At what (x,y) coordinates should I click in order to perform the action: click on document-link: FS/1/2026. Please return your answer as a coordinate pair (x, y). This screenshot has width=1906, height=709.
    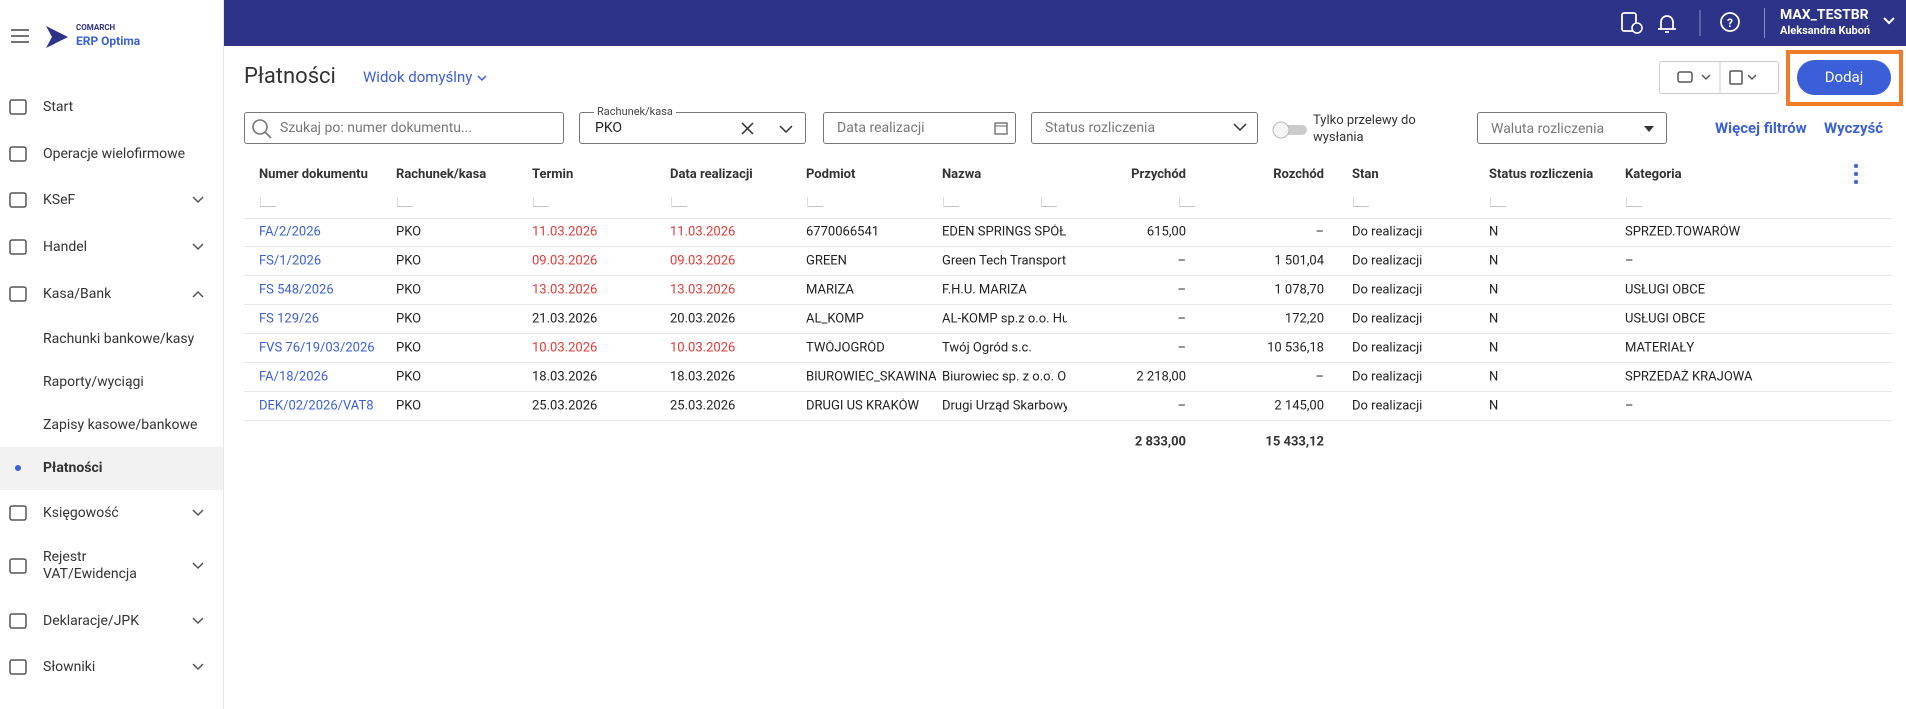
    Looking at the image, I should click on (324, 261).